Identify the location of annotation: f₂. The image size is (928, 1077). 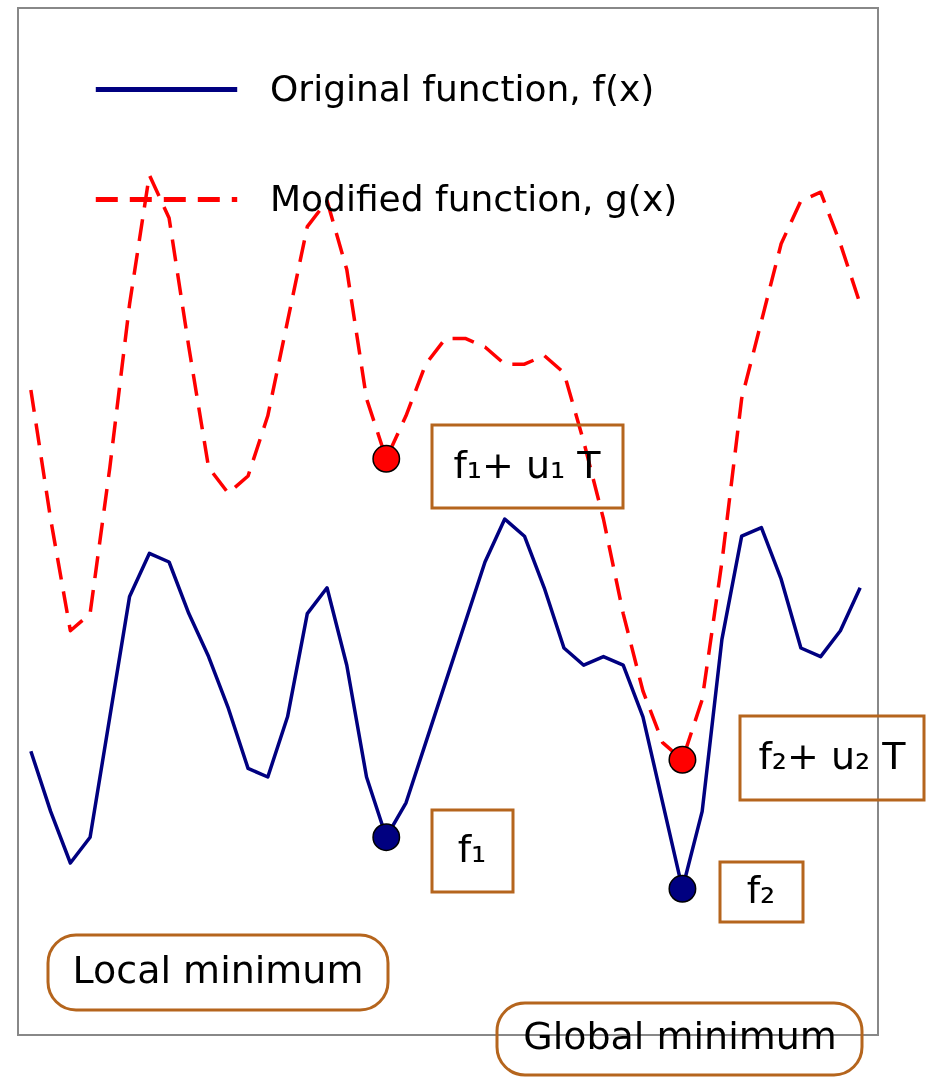
(761, 890).